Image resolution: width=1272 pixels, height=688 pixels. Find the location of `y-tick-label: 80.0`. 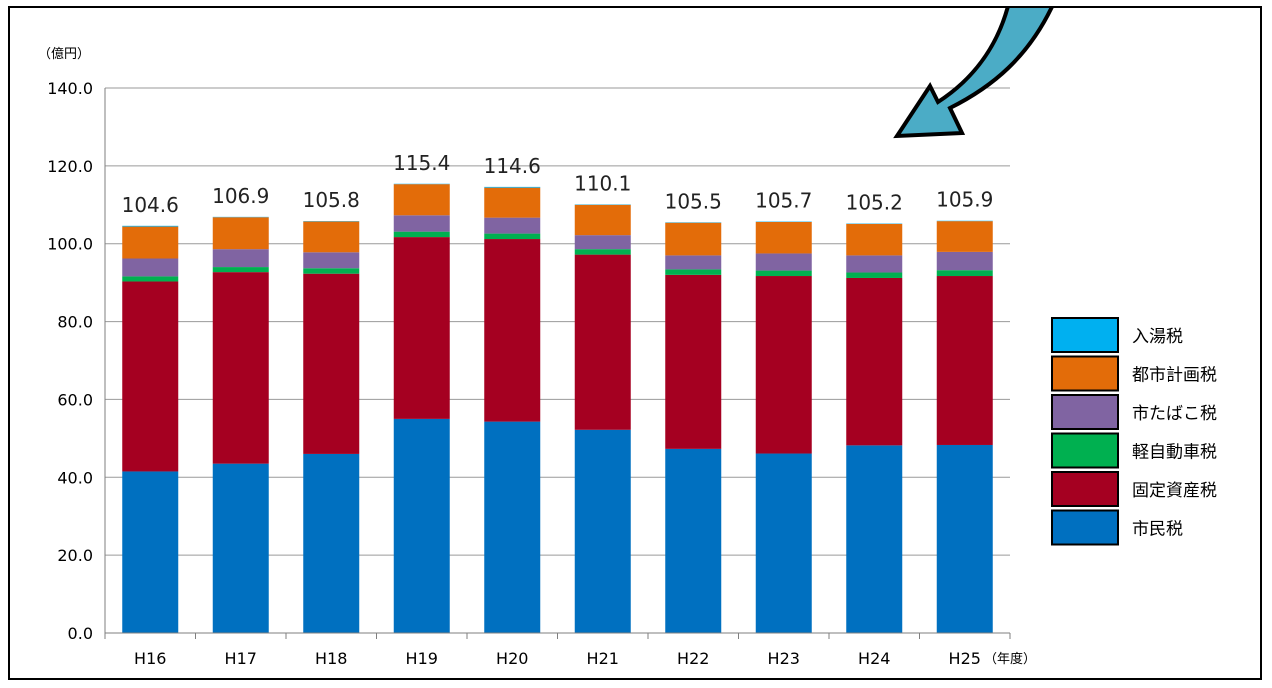

y-tick-label: 80.0 is located at coordinates (75, 322).